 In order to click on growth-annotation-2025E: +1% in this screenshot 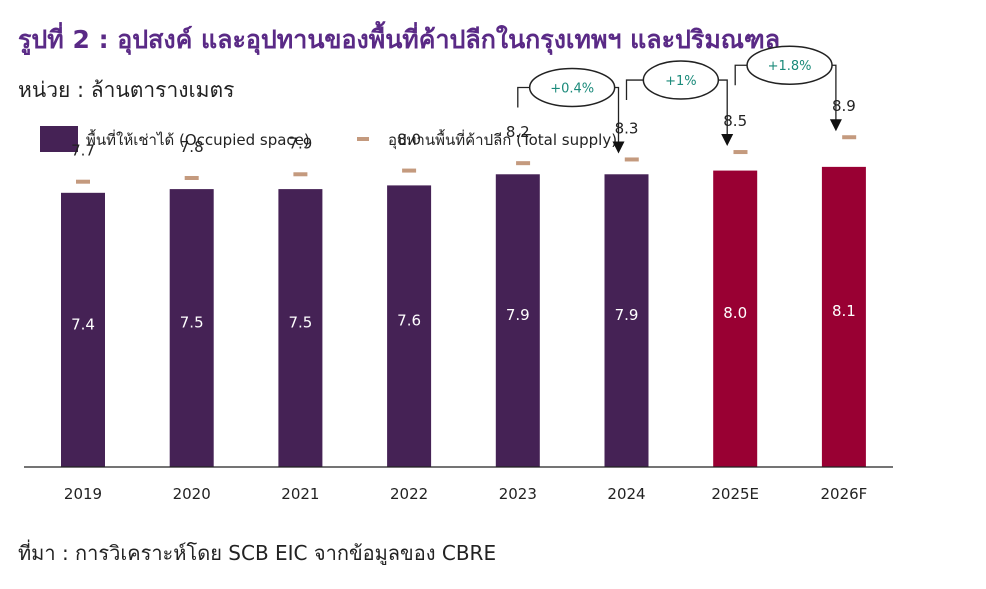, I will do `click(679, 103)`.